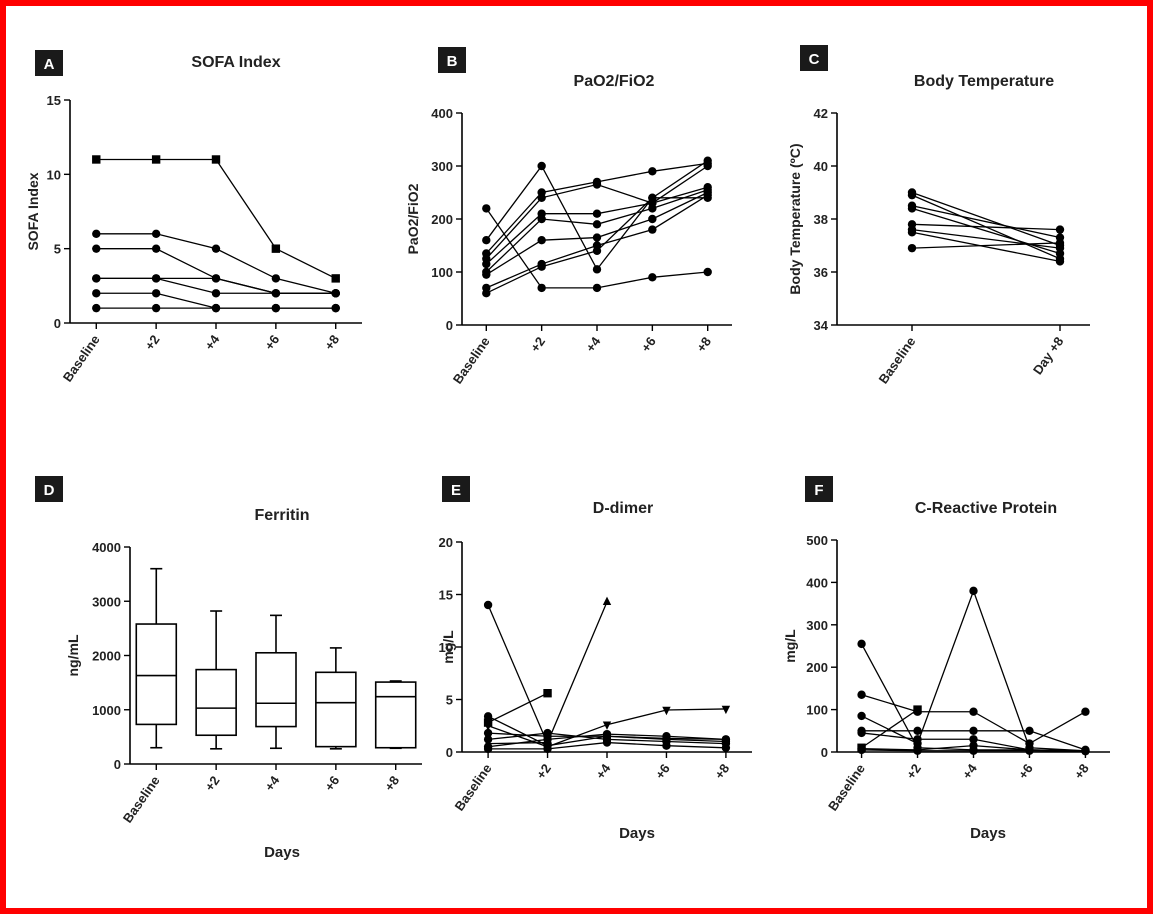 The height and width of the screenshot is (914, 1153). I want to click on y-tick-label: 15, so click(446, 595).